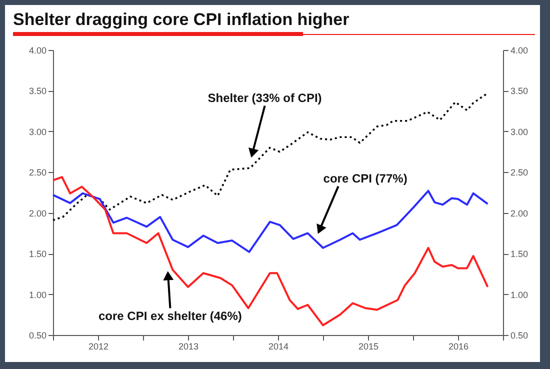 Image resolution: width=550 pixels, height=369 pixels. What do you see at coordinates (519, 51) in the screenshot?
I see `y2-tick-label: 4.00` at bounding box center [519, 51].